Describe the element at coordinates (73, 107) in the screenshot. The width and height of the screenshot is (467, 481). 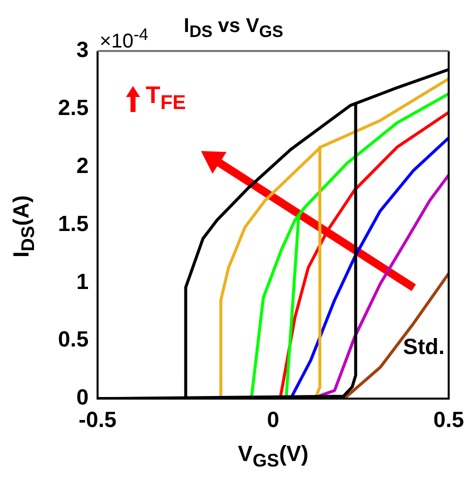
I see `y-tick-label: 2.5` at that location.